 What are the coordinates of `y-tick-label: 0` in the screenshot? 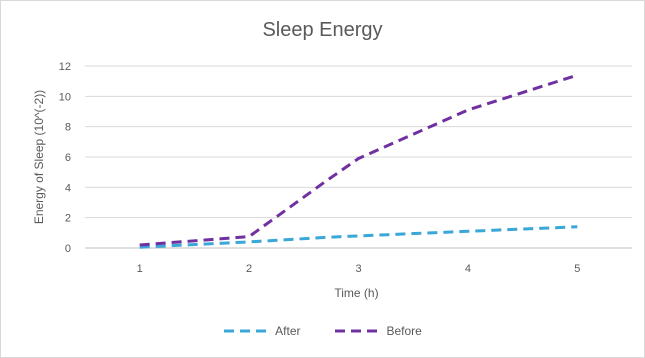 It's located at (68, 249).